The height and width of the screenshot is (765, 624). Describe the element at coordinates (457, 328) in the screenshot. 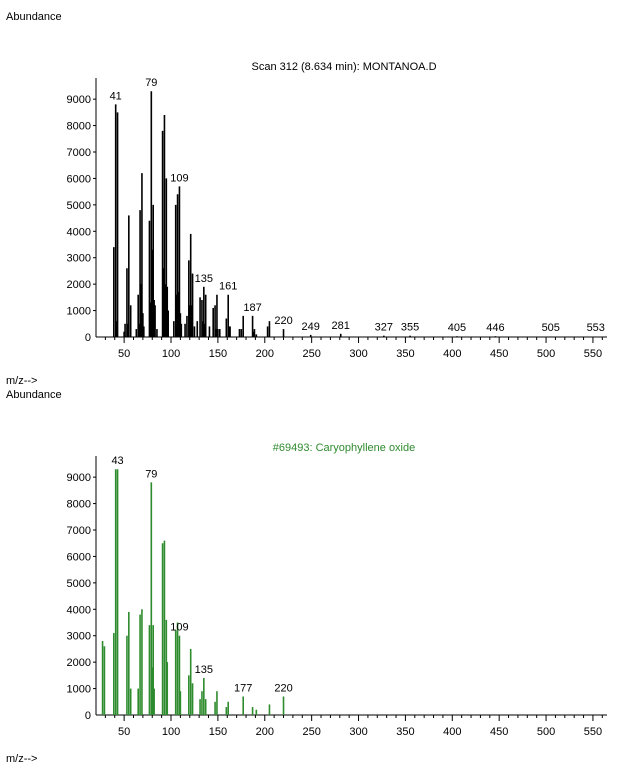

I see `panel1-peak-label: 405` at that location.